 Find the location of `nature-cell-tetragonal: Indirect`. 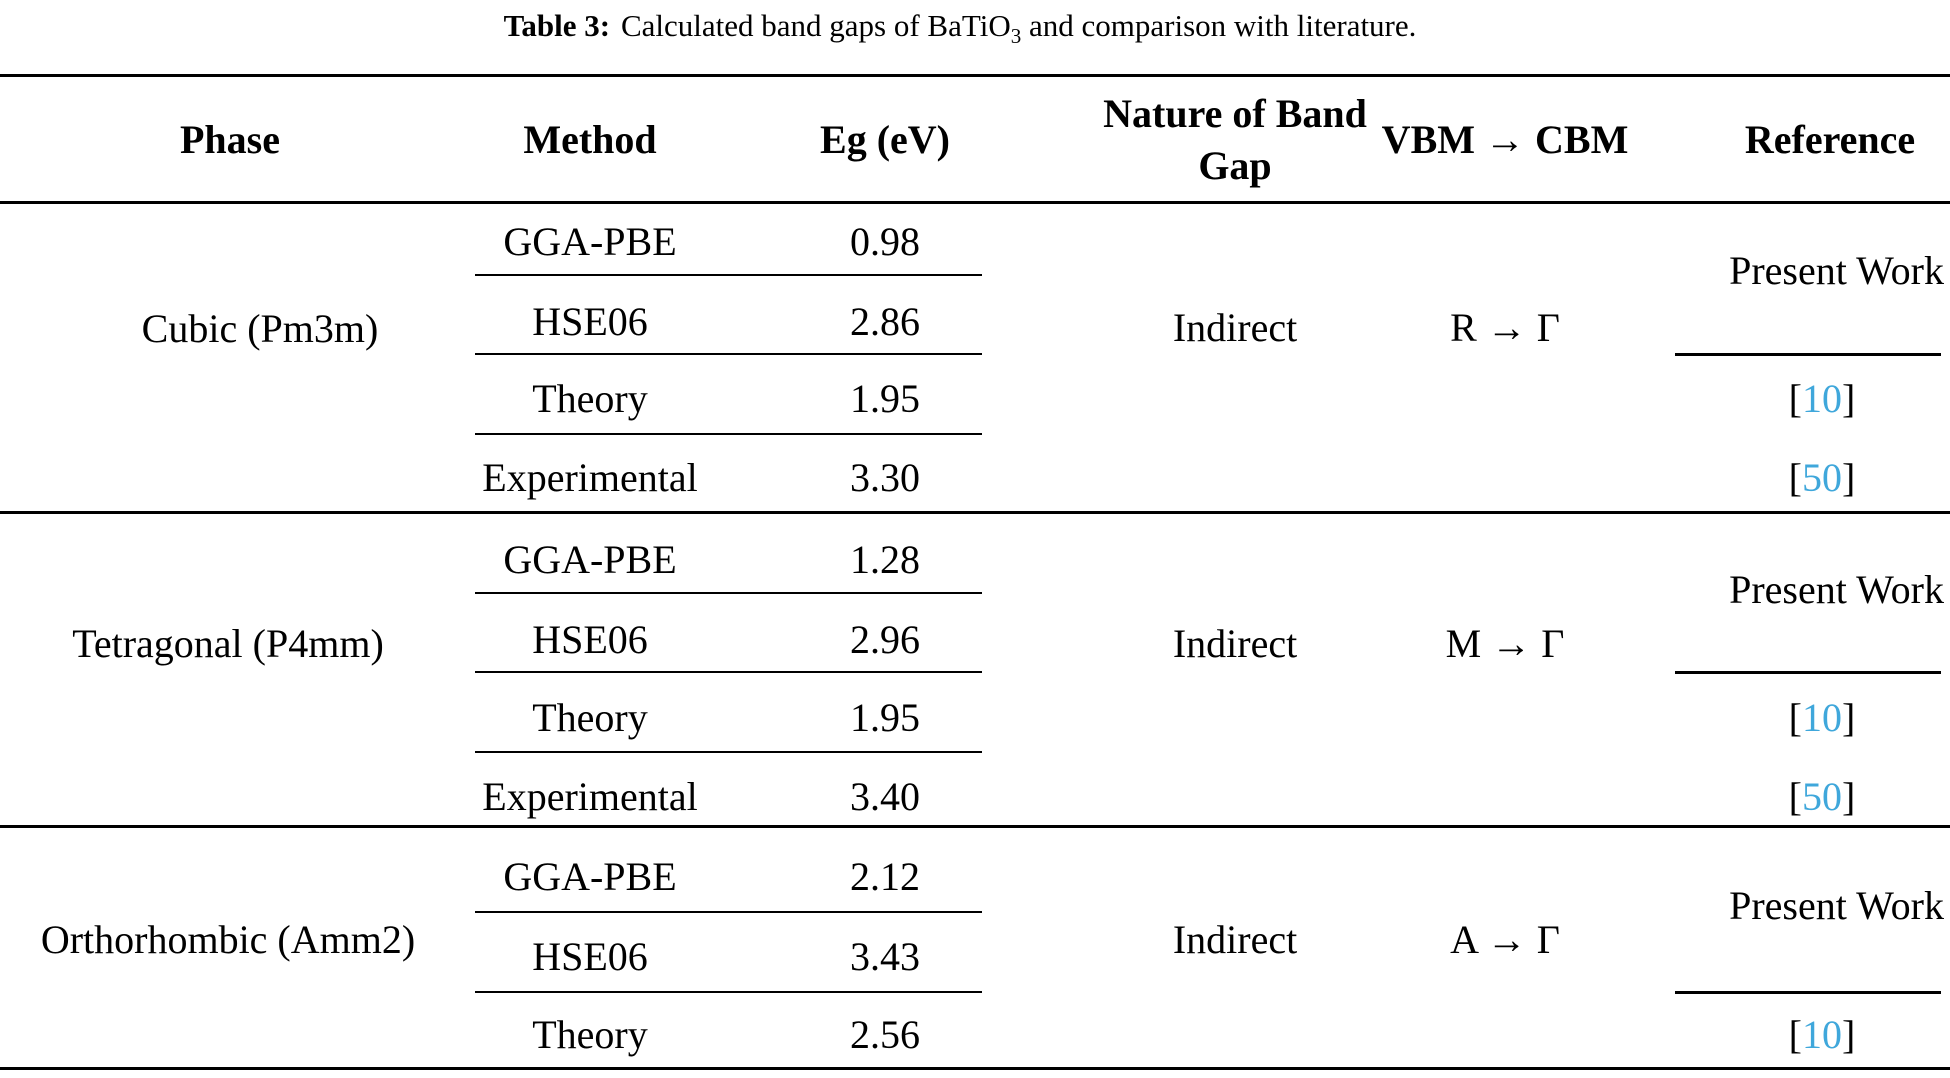

nature-cell-tetragonal: Indirect is located at coordinates (1235, 643).